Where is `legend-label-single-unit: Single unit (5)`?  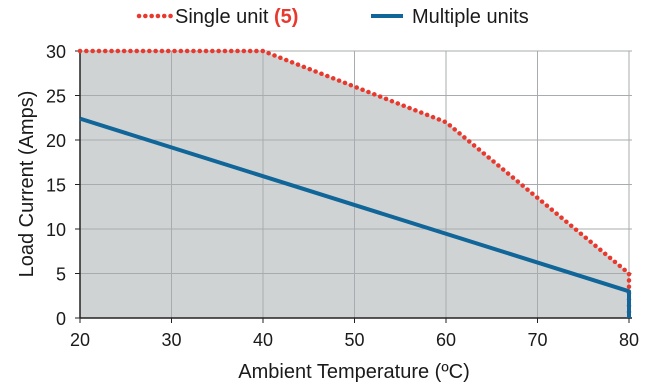
legend-label-single-unit: Single unit (5) is located at coordinates (236, 17).